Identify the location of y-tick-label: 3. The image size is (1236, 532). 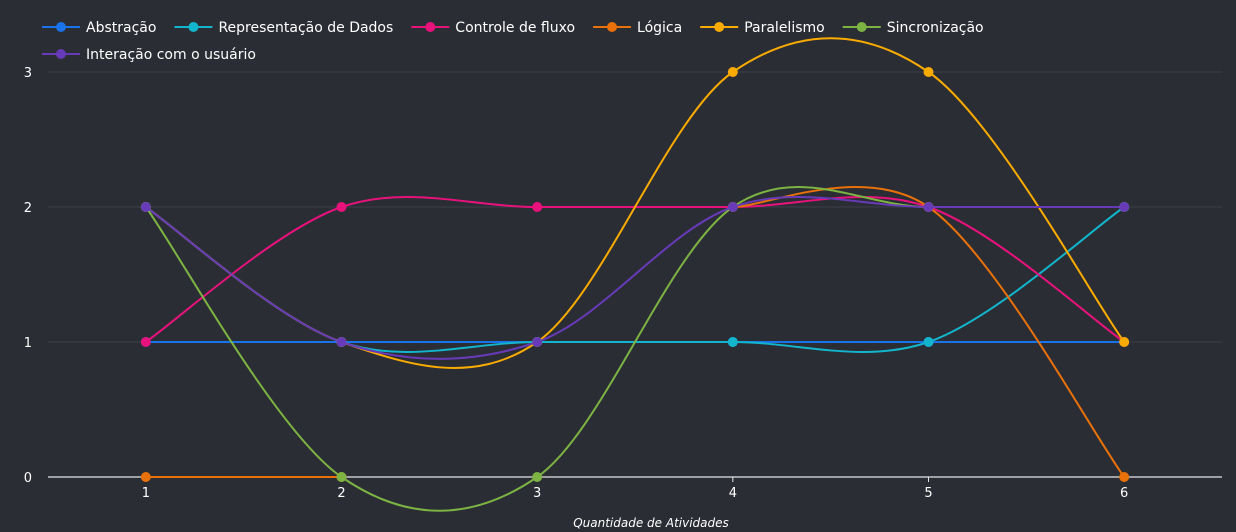
(28, 73).